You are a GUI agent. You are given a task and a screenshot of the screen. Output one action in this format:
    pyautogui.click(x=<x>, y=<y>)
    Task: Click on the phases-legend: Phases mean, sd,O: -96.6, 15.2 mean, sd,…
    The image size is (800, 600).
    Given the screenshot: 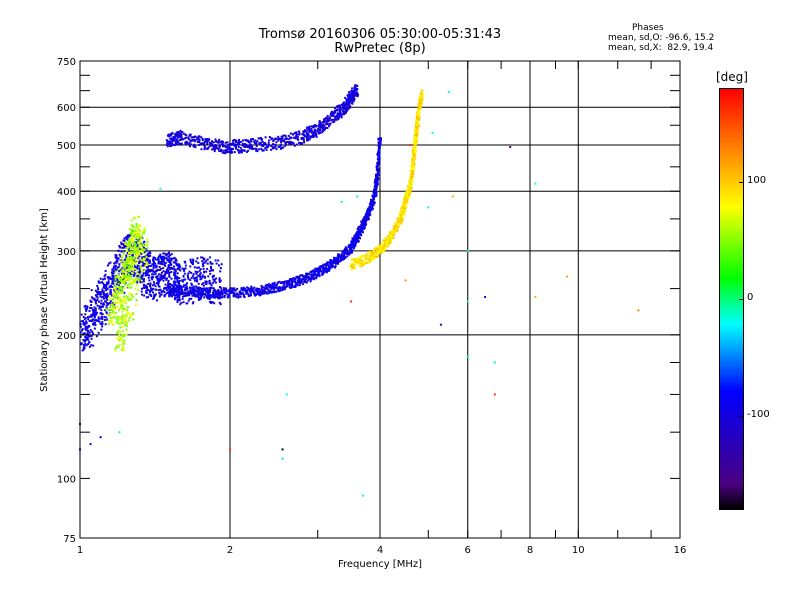 What is the action you would take?
    pyautogui.click(x=703, y=38)
    